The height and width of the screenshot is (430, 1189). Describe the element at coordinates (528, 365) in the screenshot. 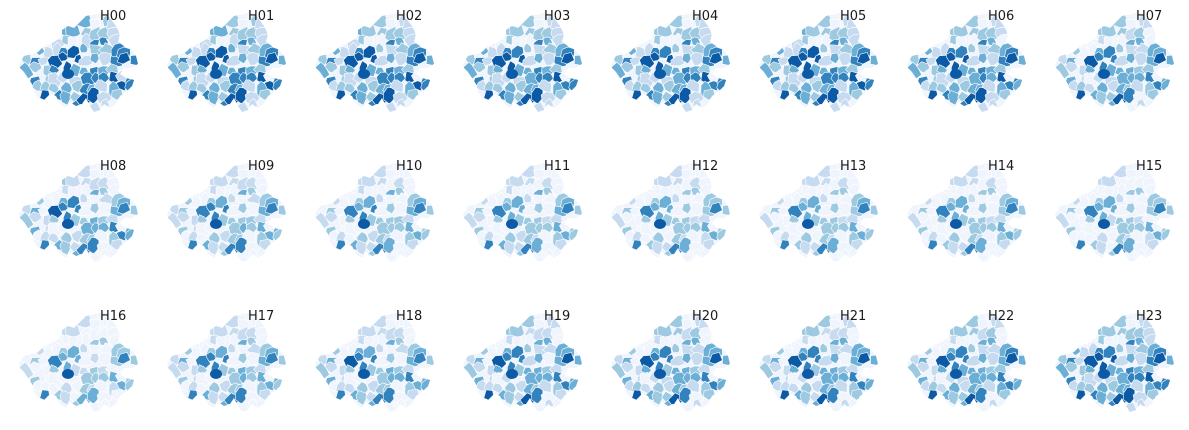

I see `map-panel: H19` at that location.